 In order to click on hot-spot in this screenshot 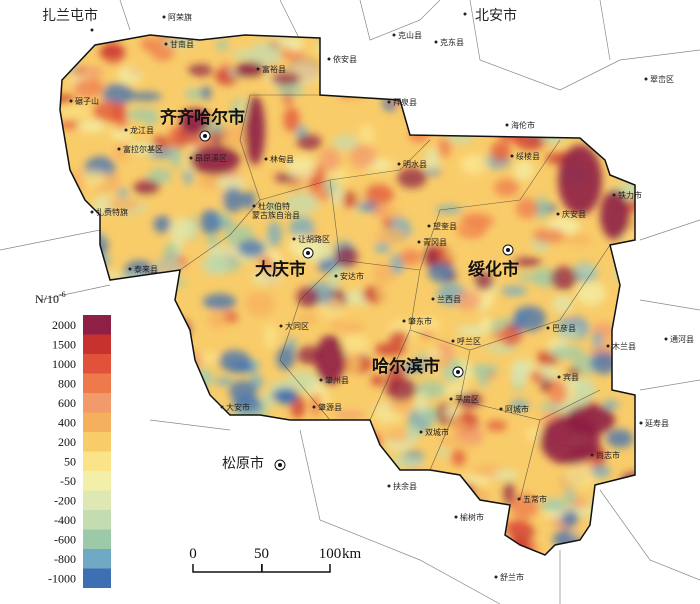, I will do `click(255, 130)`.